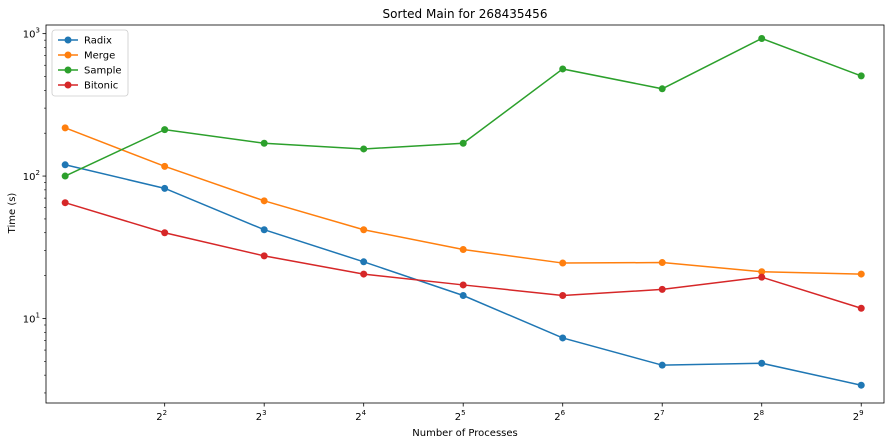 The width and height of the screenshot is (891, 445). Describe the element at coordinates (161, 416) in the screenshot. I see `x-tick-label: 22` at that location.